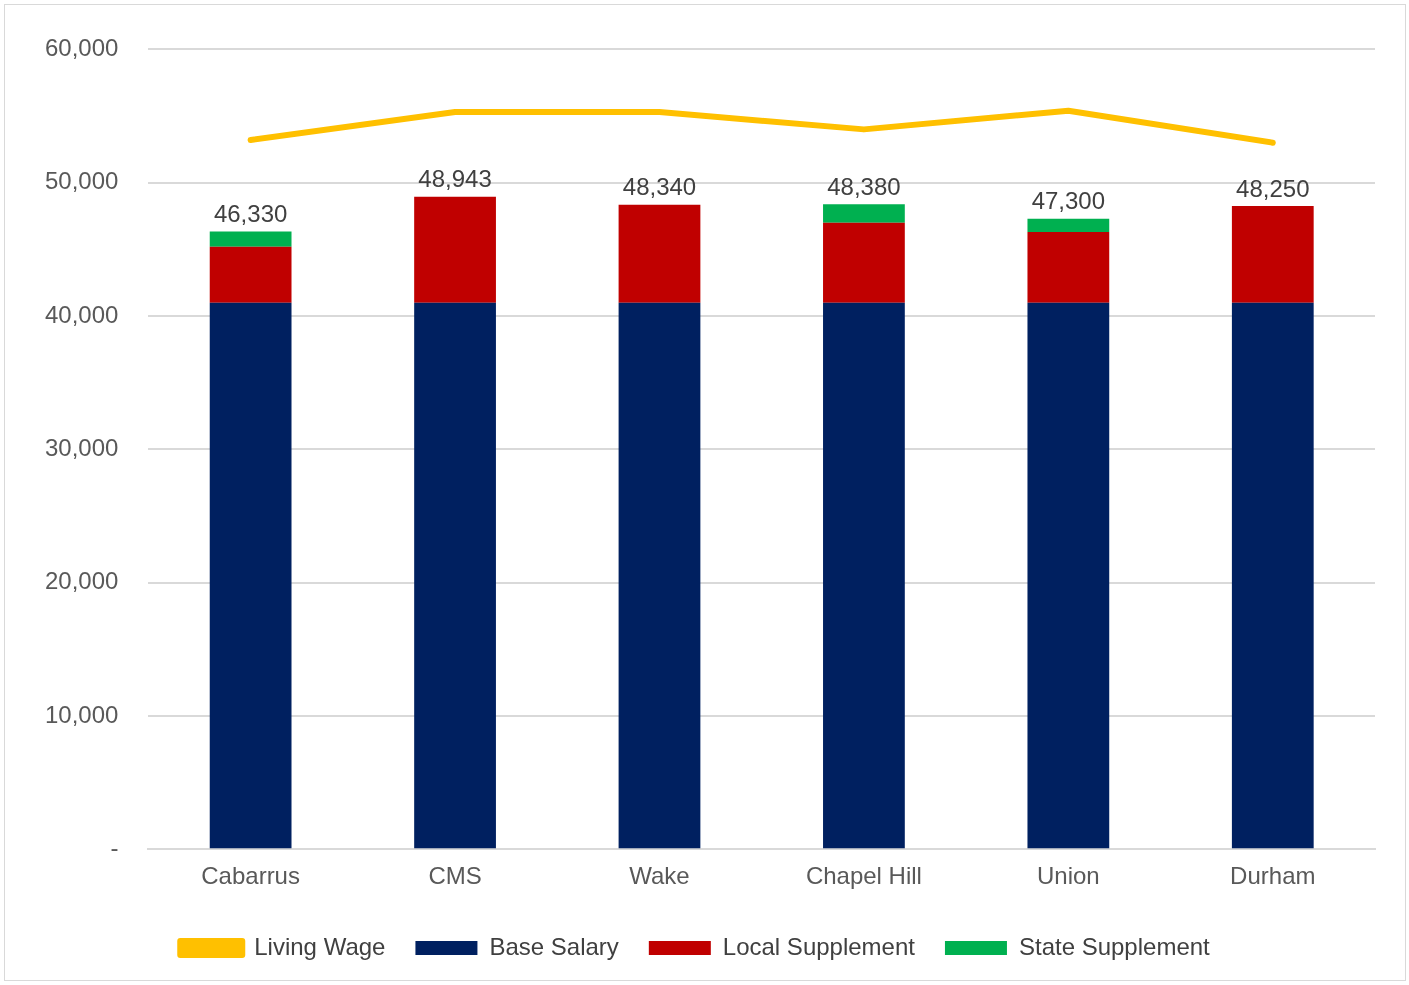 The height and width of the screenshot is (985, 1409). Describe the element at coordinates (1068, 201) in the screenshot. I see `total-label: 47,300` at that location.